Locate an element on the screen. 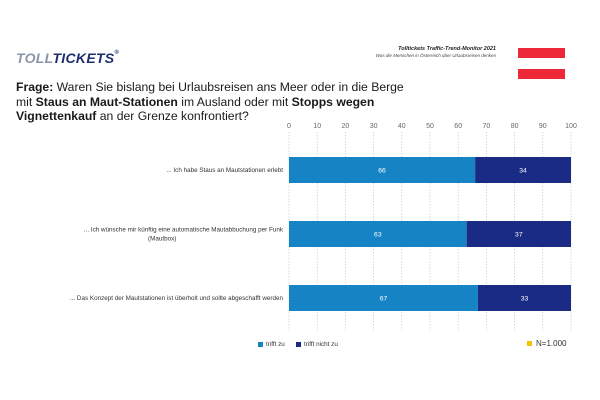 The image size is (600, 400). question-prefix: Frage: is located at coordinates (35, 87).